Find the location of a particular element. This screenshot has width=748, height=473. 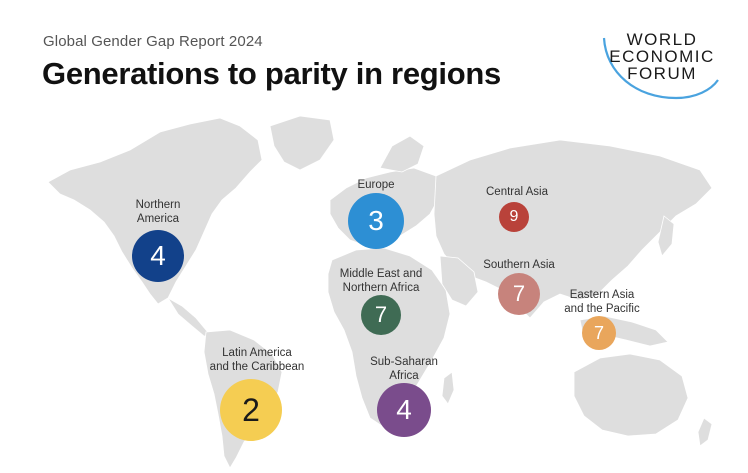

label-southern-asia: Southern Asia is located at coordinates (519, 265).